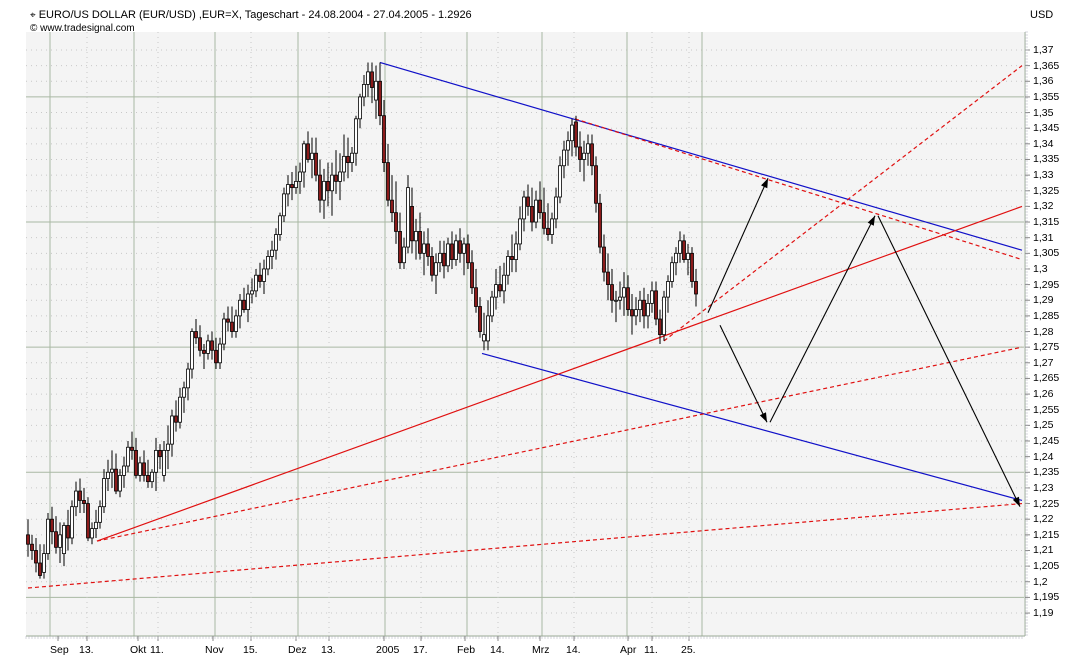 This screenshot has height=668, width=1082. What do you see at coordinates (214, 650) in the screenshot?
I see `x-axis-label: Nov` at bounding box center [214, 650].